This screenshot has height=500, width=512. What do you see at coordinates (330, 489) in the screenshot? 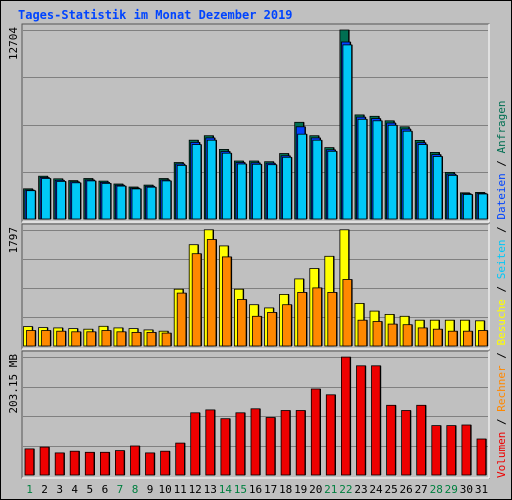
I see `x-tick-label-day-21: 21` at bounding box center [330, 489].